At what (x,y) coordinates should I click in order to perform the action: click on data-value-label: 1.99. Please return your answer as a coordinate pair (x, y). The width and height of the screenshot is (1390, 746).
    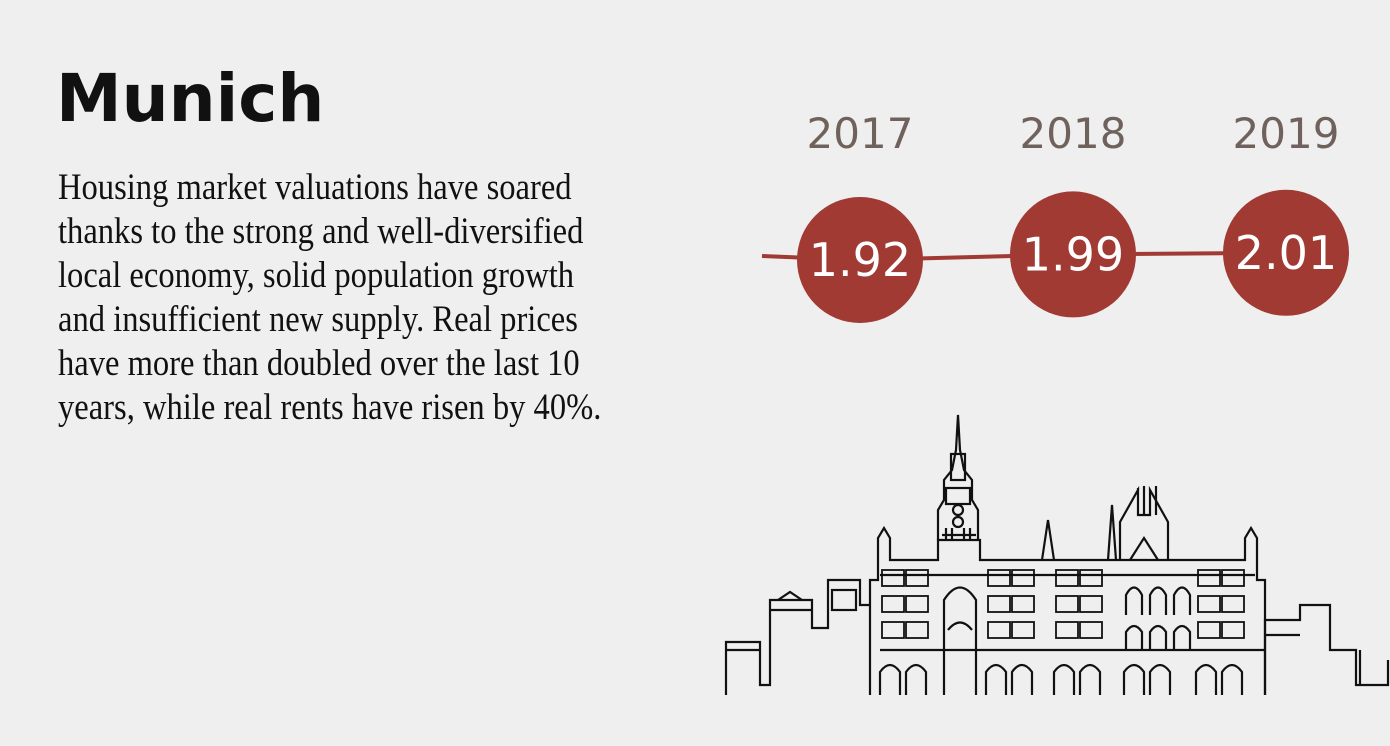
    Looking at the image, I should click on (1073, 254).